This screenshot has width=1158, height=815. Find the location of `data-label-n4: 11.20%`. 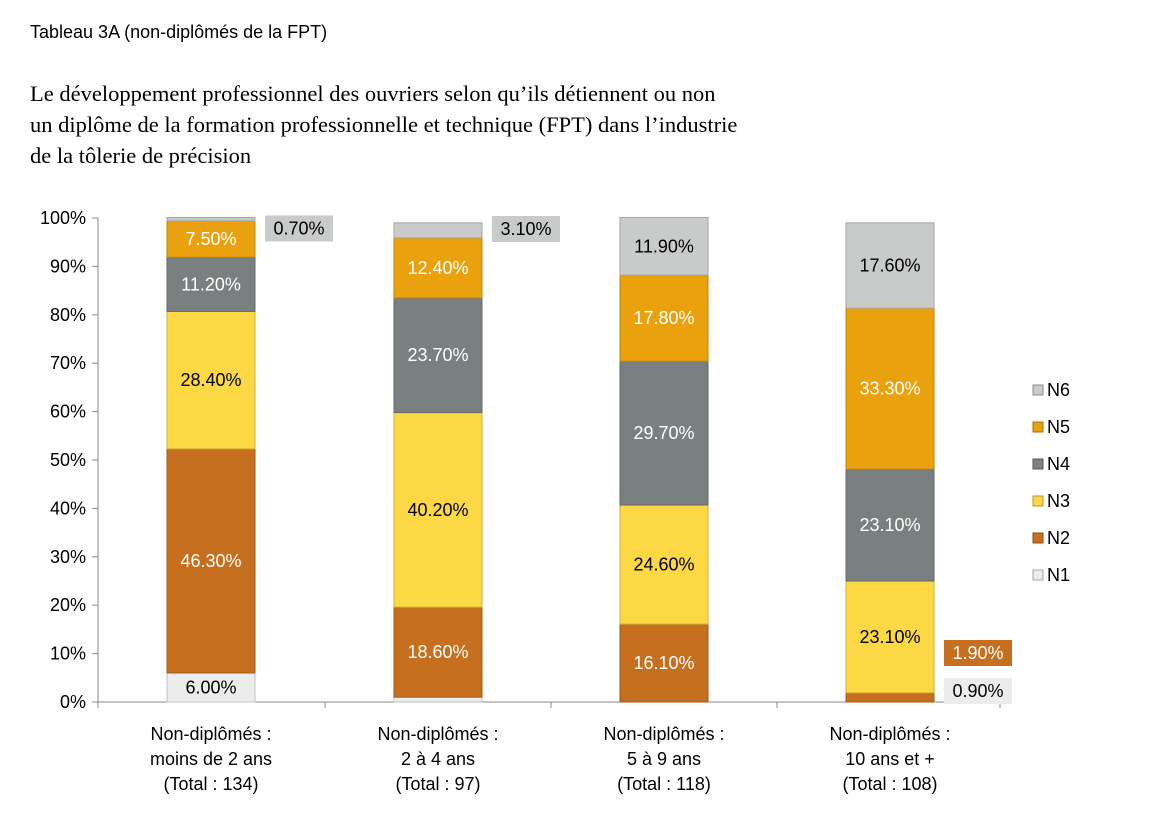

data-label-n4: 11.20% is located at coordinates (211, 284).